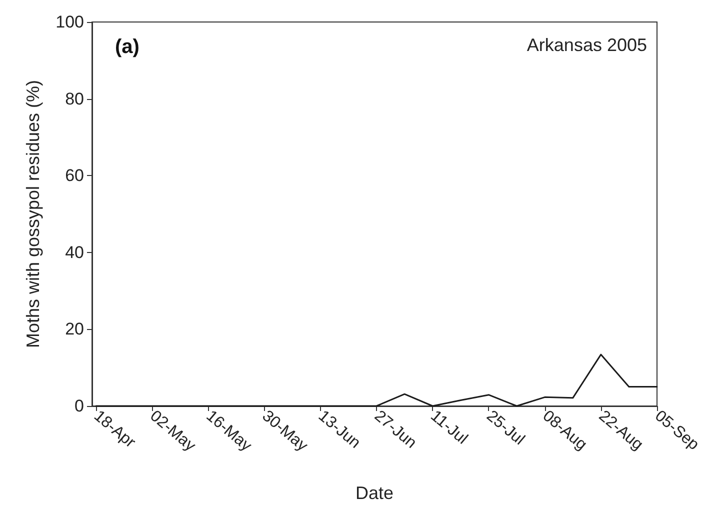 The image size is (720, 517). What do you see at coordinates (74, 98) in the screenshot?
I see `y-tick-label: 80` at bounding box center [74, 98].